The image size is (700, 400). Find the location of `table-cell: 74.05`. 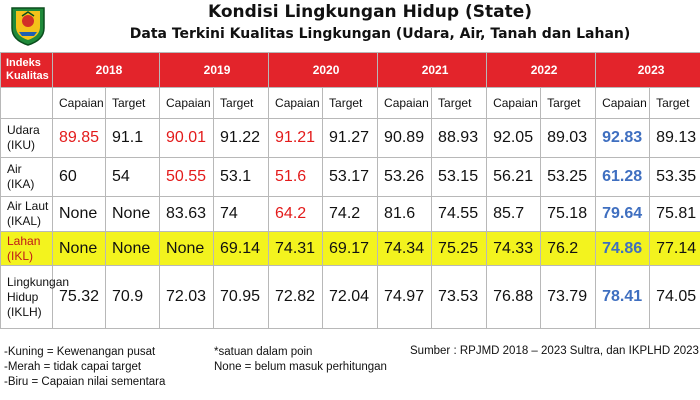

table-cell: 74.05 is located at coordinates (674, 297).